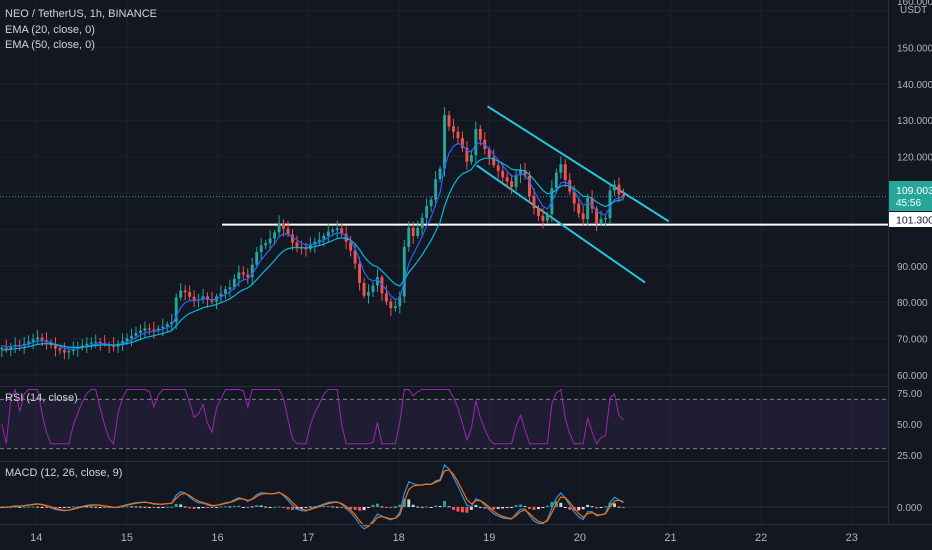 Image resolution: width=932 pixels, height=550 pixels. Describe the element at coordinates (50, 45) in the screenshot. I see `ema50-legend: EMA (50, close, 0)` at that location.